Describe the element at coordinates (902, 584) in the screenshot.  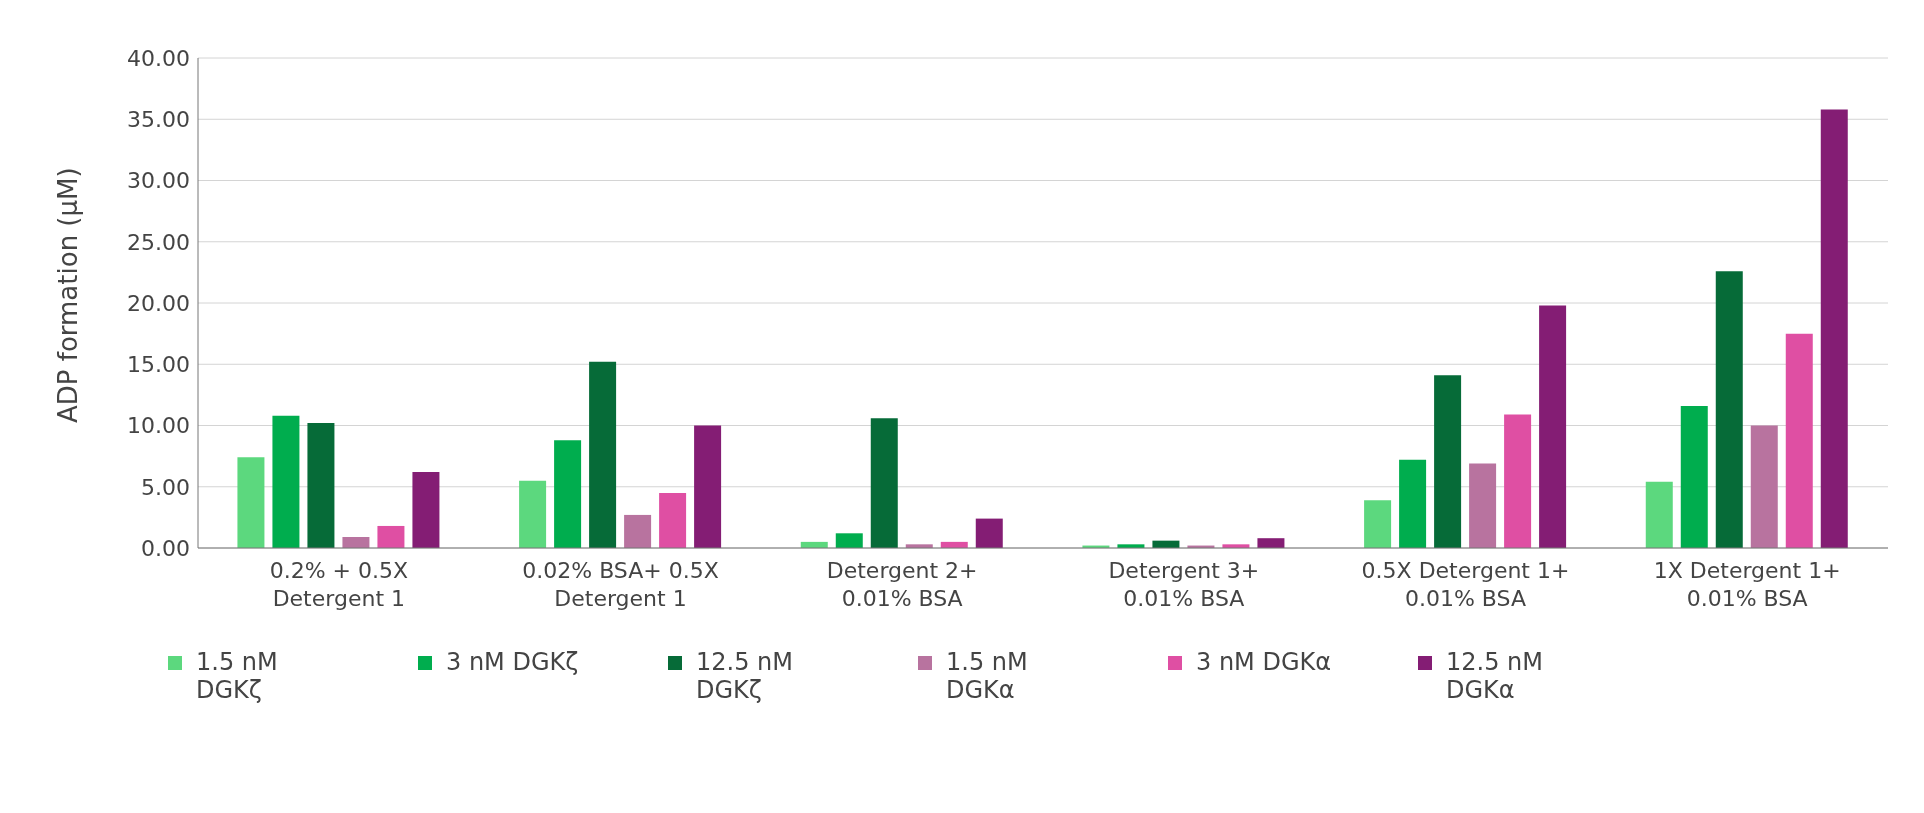
I see `x-tick-label: Detergent 2+ 0.01% BSA` at that location.